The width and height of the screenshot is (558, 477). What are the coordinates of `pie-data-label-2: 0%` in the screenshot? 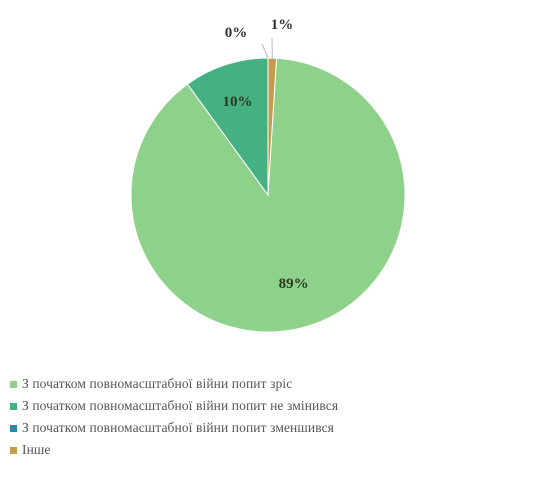 It's located at (236, 33).